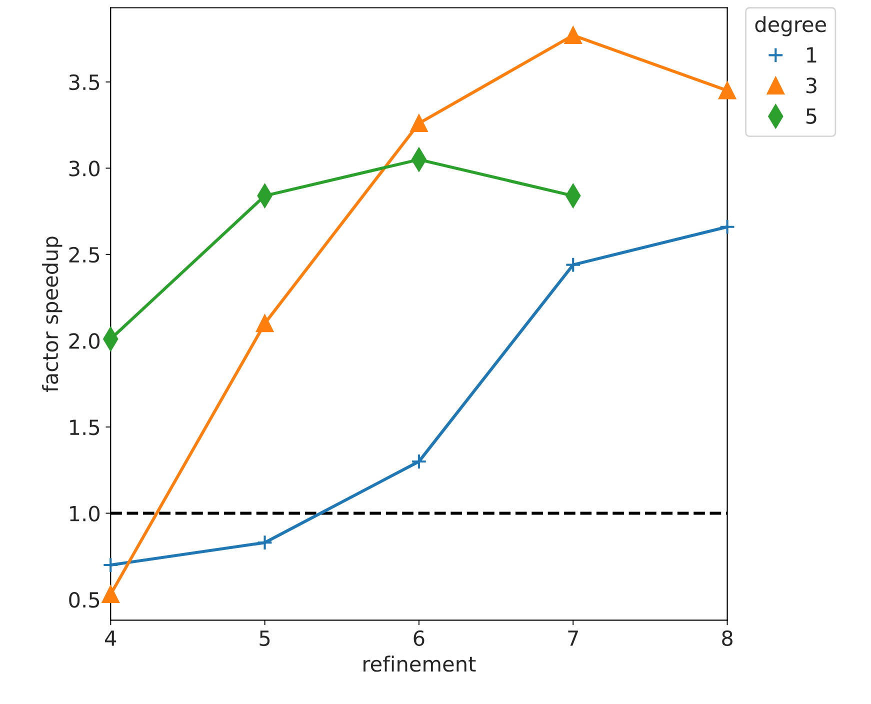 The image size is (871, 704). What do you see at coordinates (419, 638) in the screenshot?
I see `x-tick-label: 6` at bounding box center [419, 638].